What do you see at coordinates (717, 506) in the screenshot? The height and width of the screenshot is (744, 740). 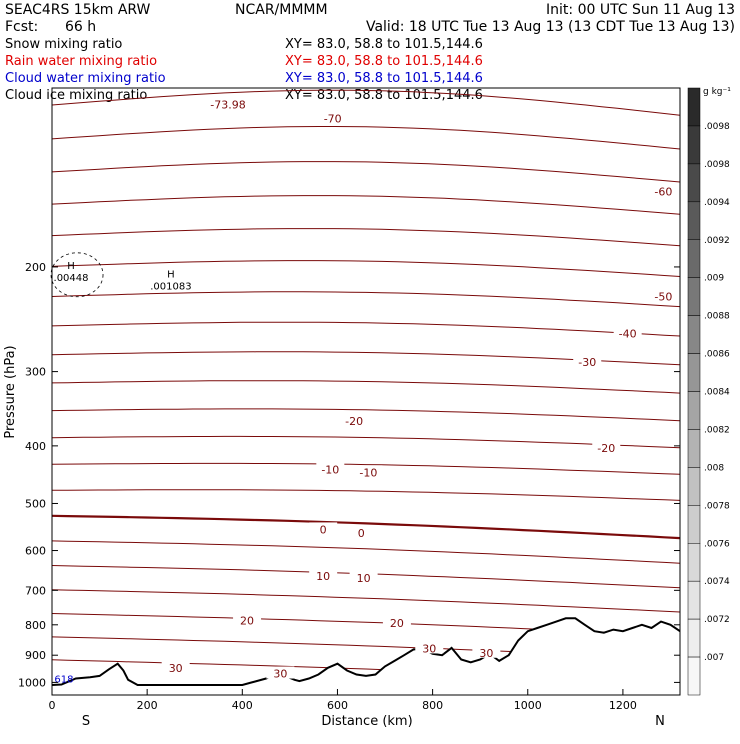 I see `colorbar-tick-label: .0078` at bounding box center [717, 506].